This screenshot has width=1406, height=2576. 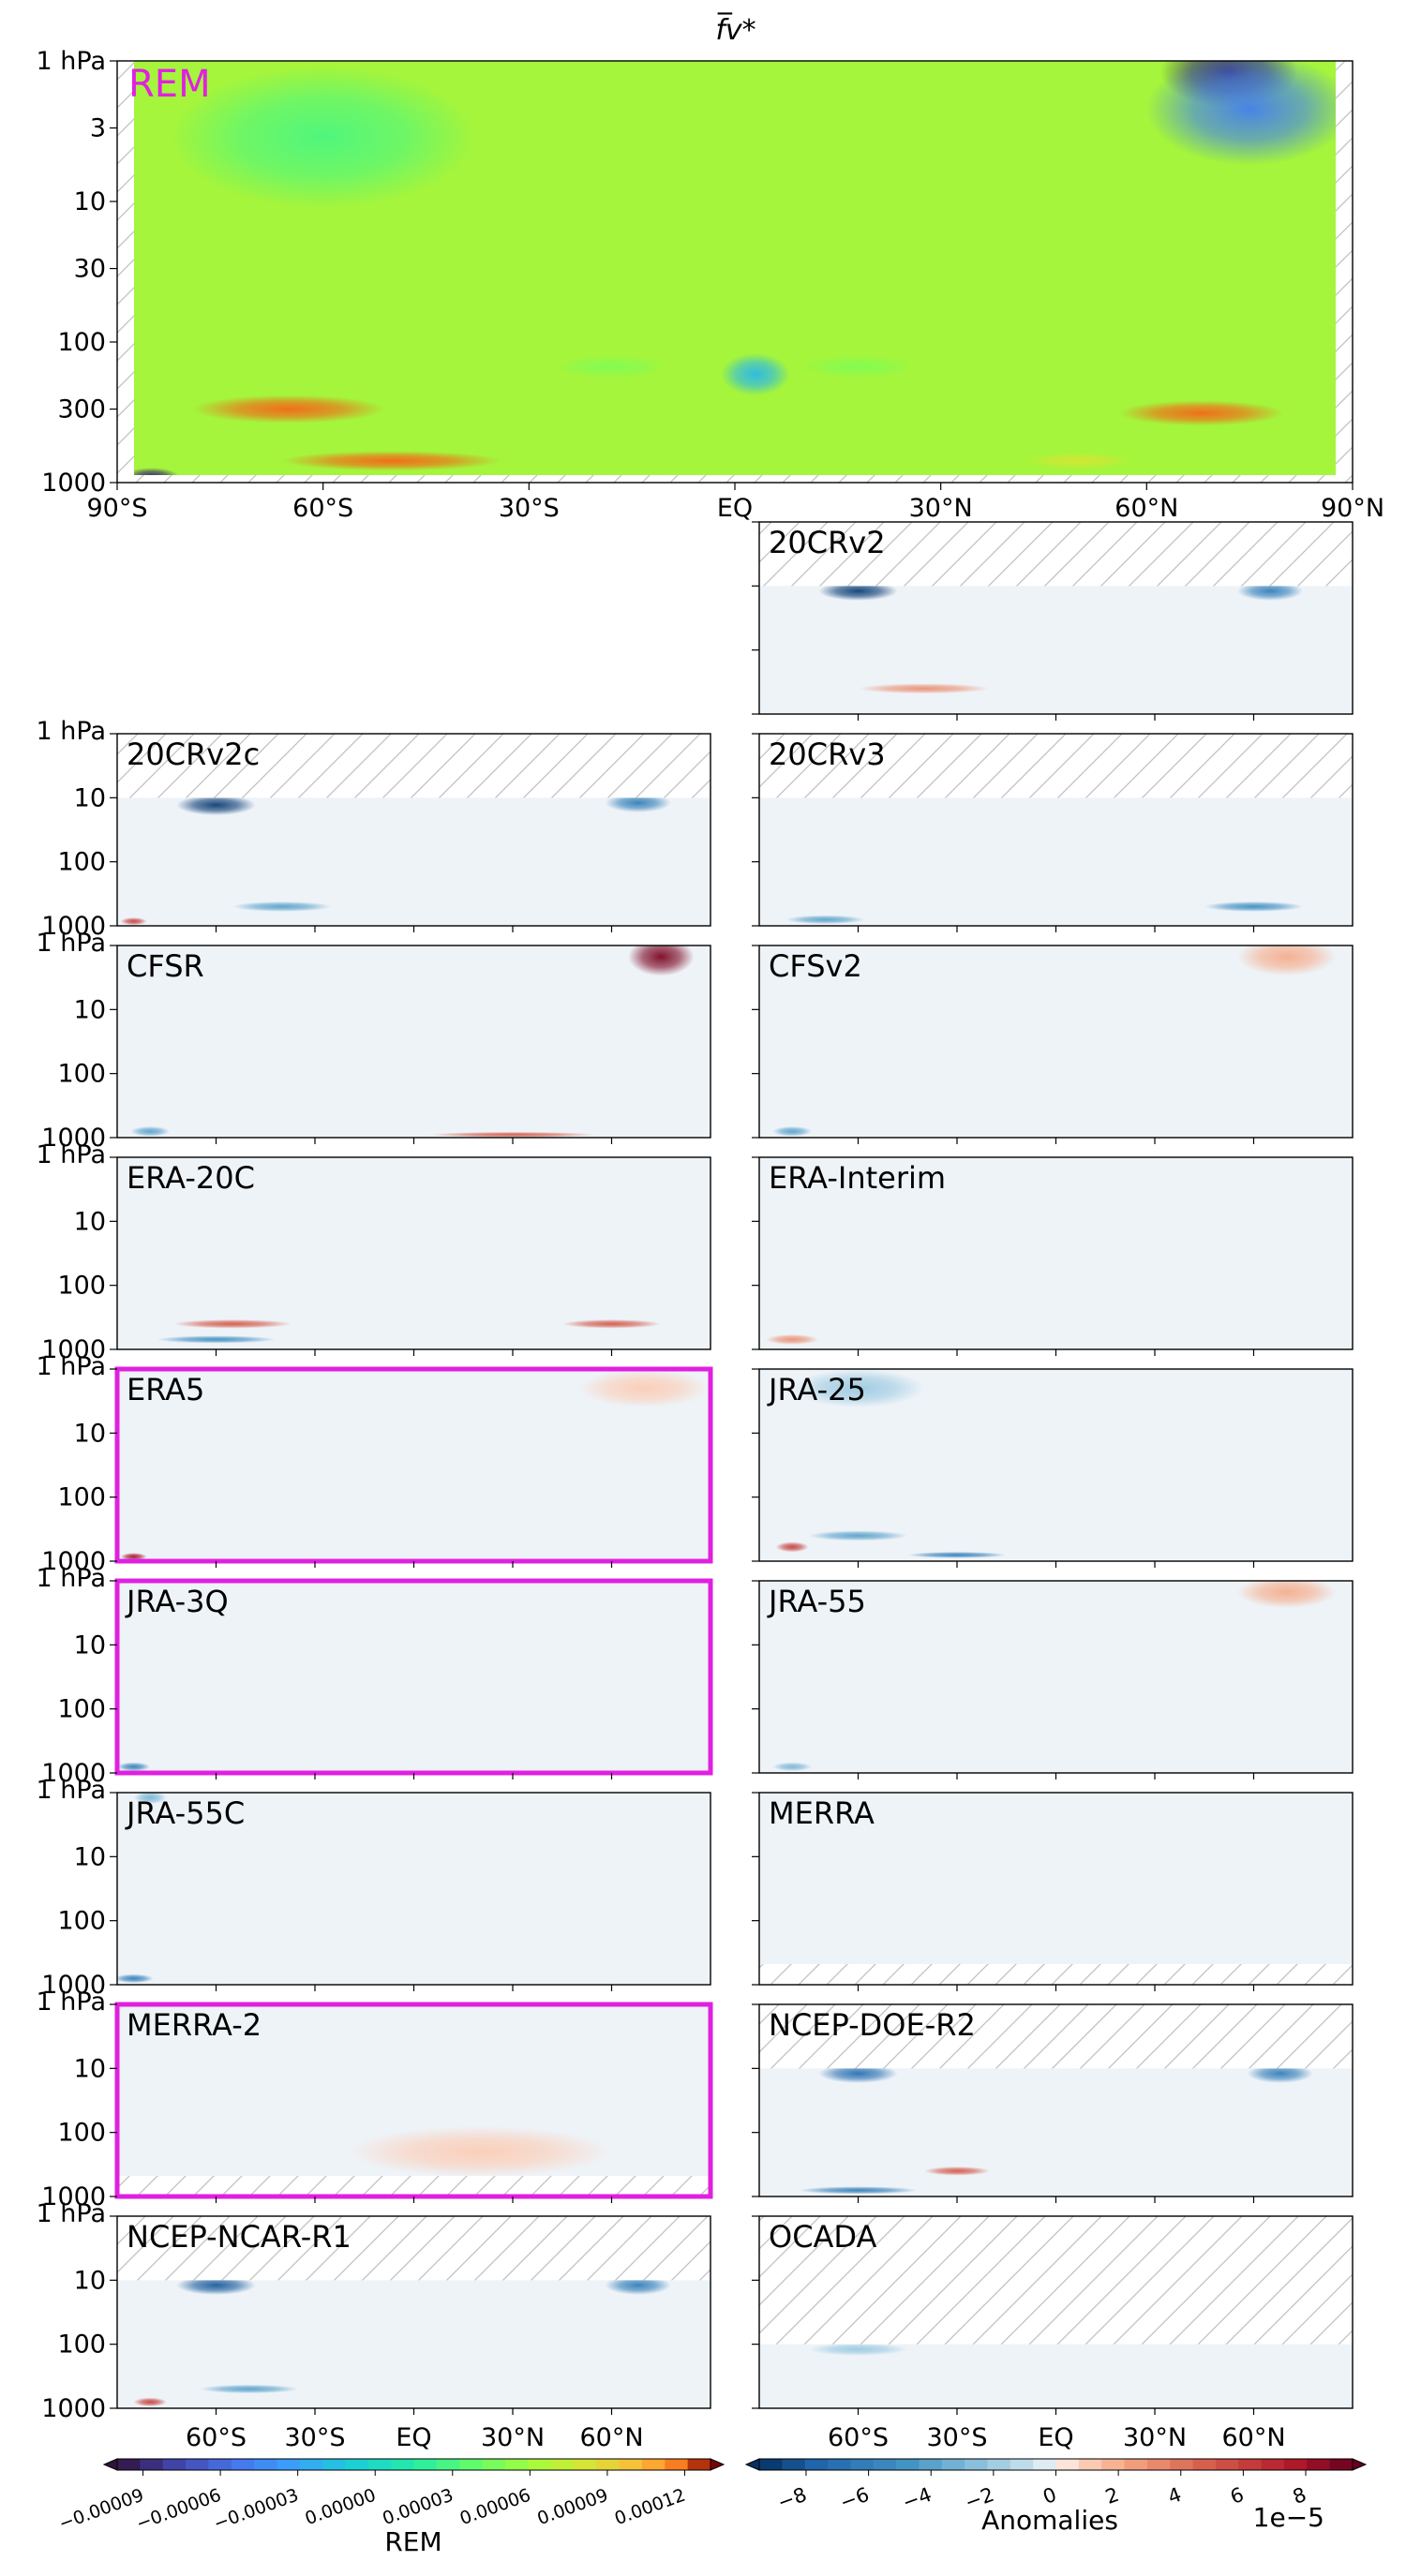 What do you see at coordinates (1253, 2437) in the screenshot?
I see `panel-x-tick-label: 60°N` at bounding box center [1253, 2437].